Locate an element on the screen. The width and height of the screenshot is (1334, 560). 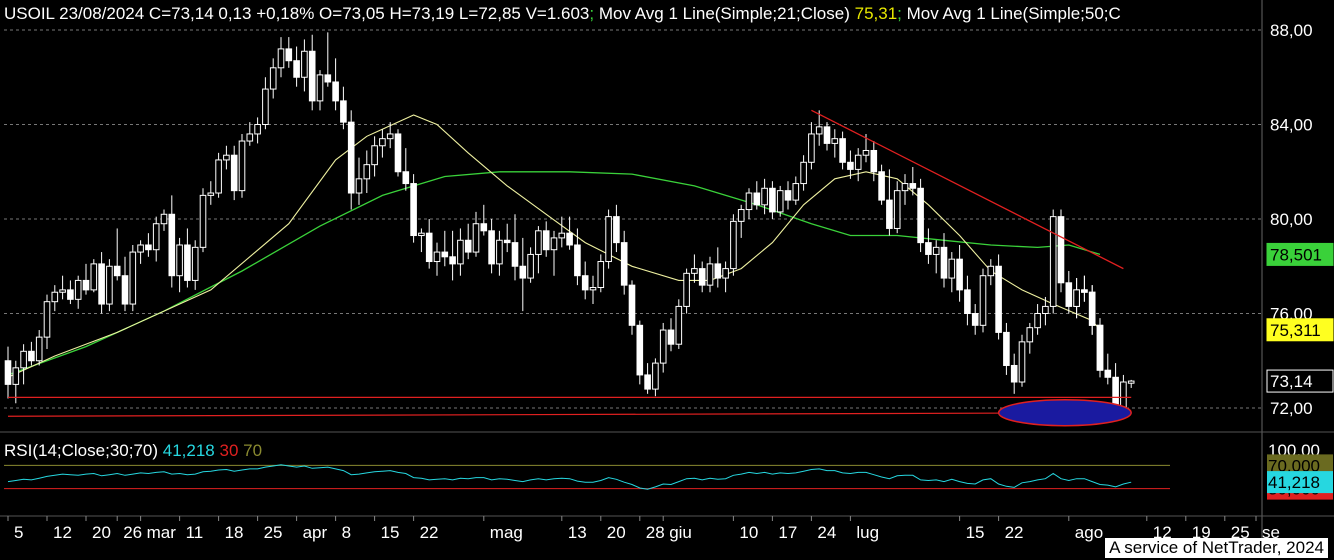
price-tick-label: 80,00 is located at coordinates (1291, 219).